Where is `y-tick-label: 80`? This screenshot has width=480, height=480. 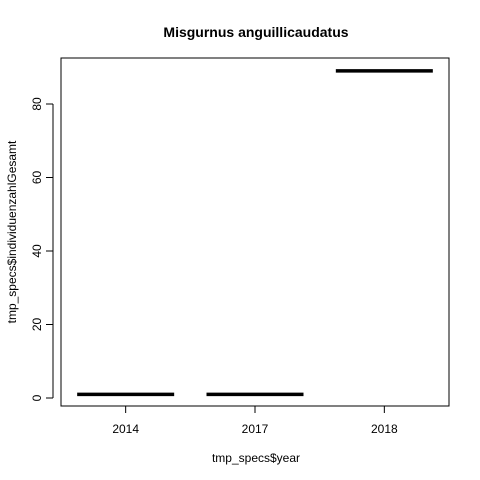 y-tick-label: 80 is located at coordinates (37, 104).